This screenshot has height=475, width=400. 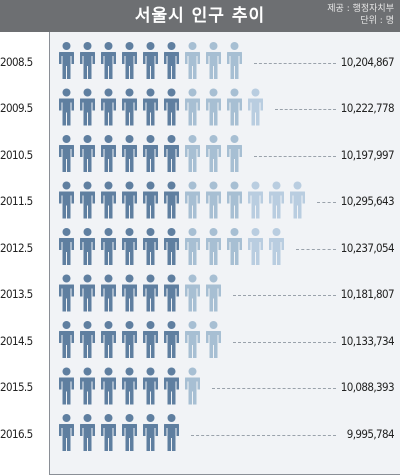 I want to click on row-year-label: 2015.5, so click(x=16, y=387).